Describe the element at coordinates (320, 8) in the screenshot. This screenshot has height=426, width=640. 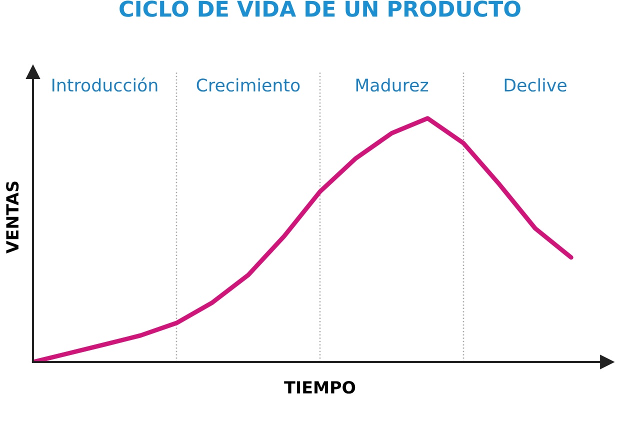
I see `chart-title: CICLO DE VIDA DE UN PRODUCTO` at that location.